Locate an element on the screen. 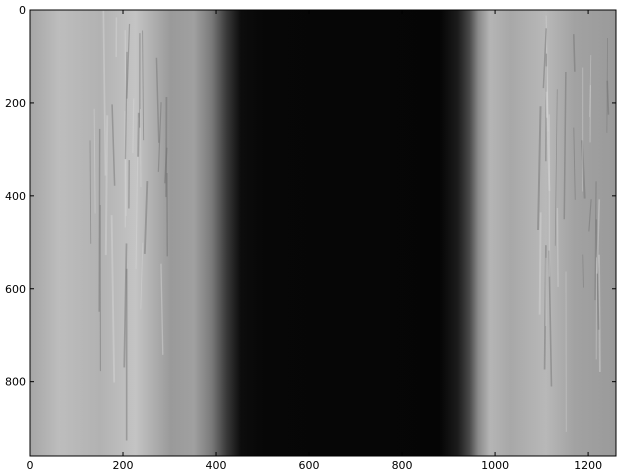 The image size is (617, 471). y-tick-label: 0 is located at coordinates (22, 10).